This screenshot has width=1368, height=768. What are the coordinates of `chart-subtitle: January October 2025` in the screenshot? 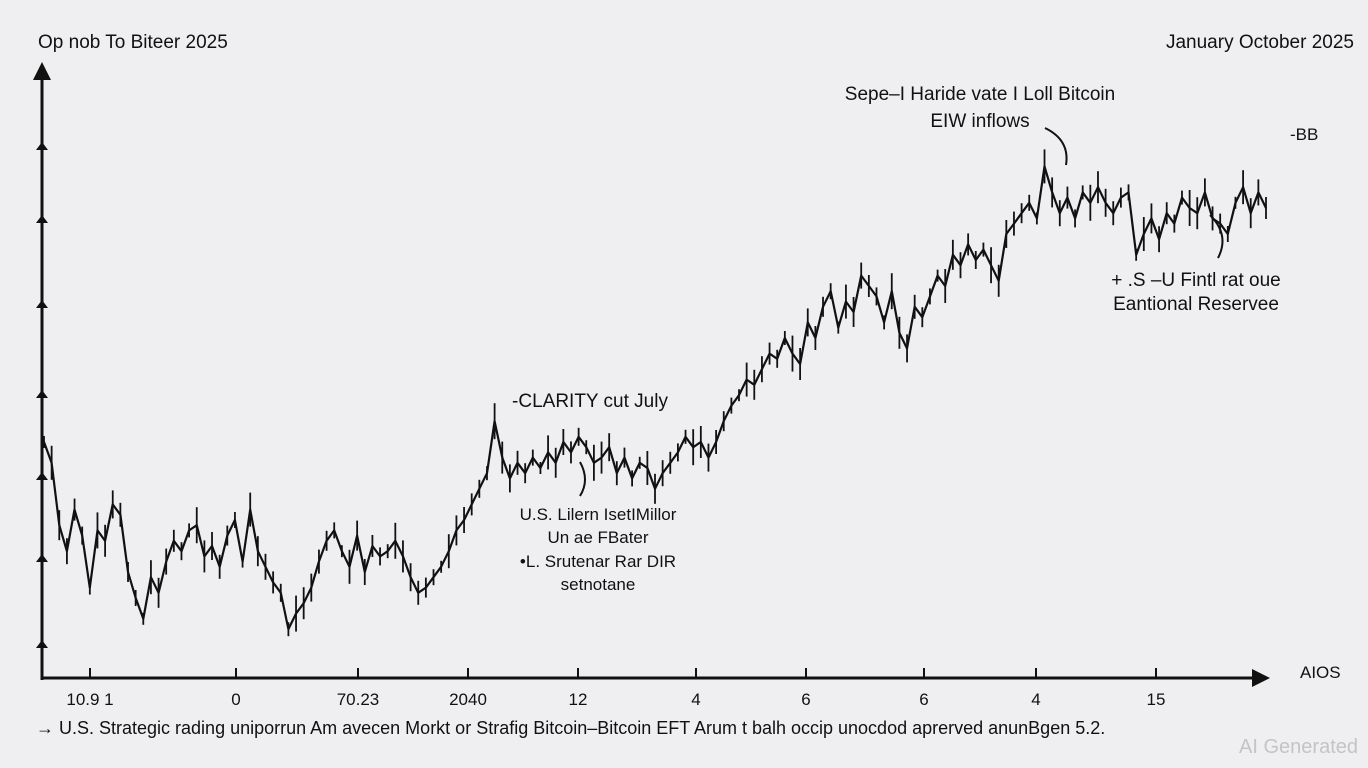 It's located at (1259, 42).